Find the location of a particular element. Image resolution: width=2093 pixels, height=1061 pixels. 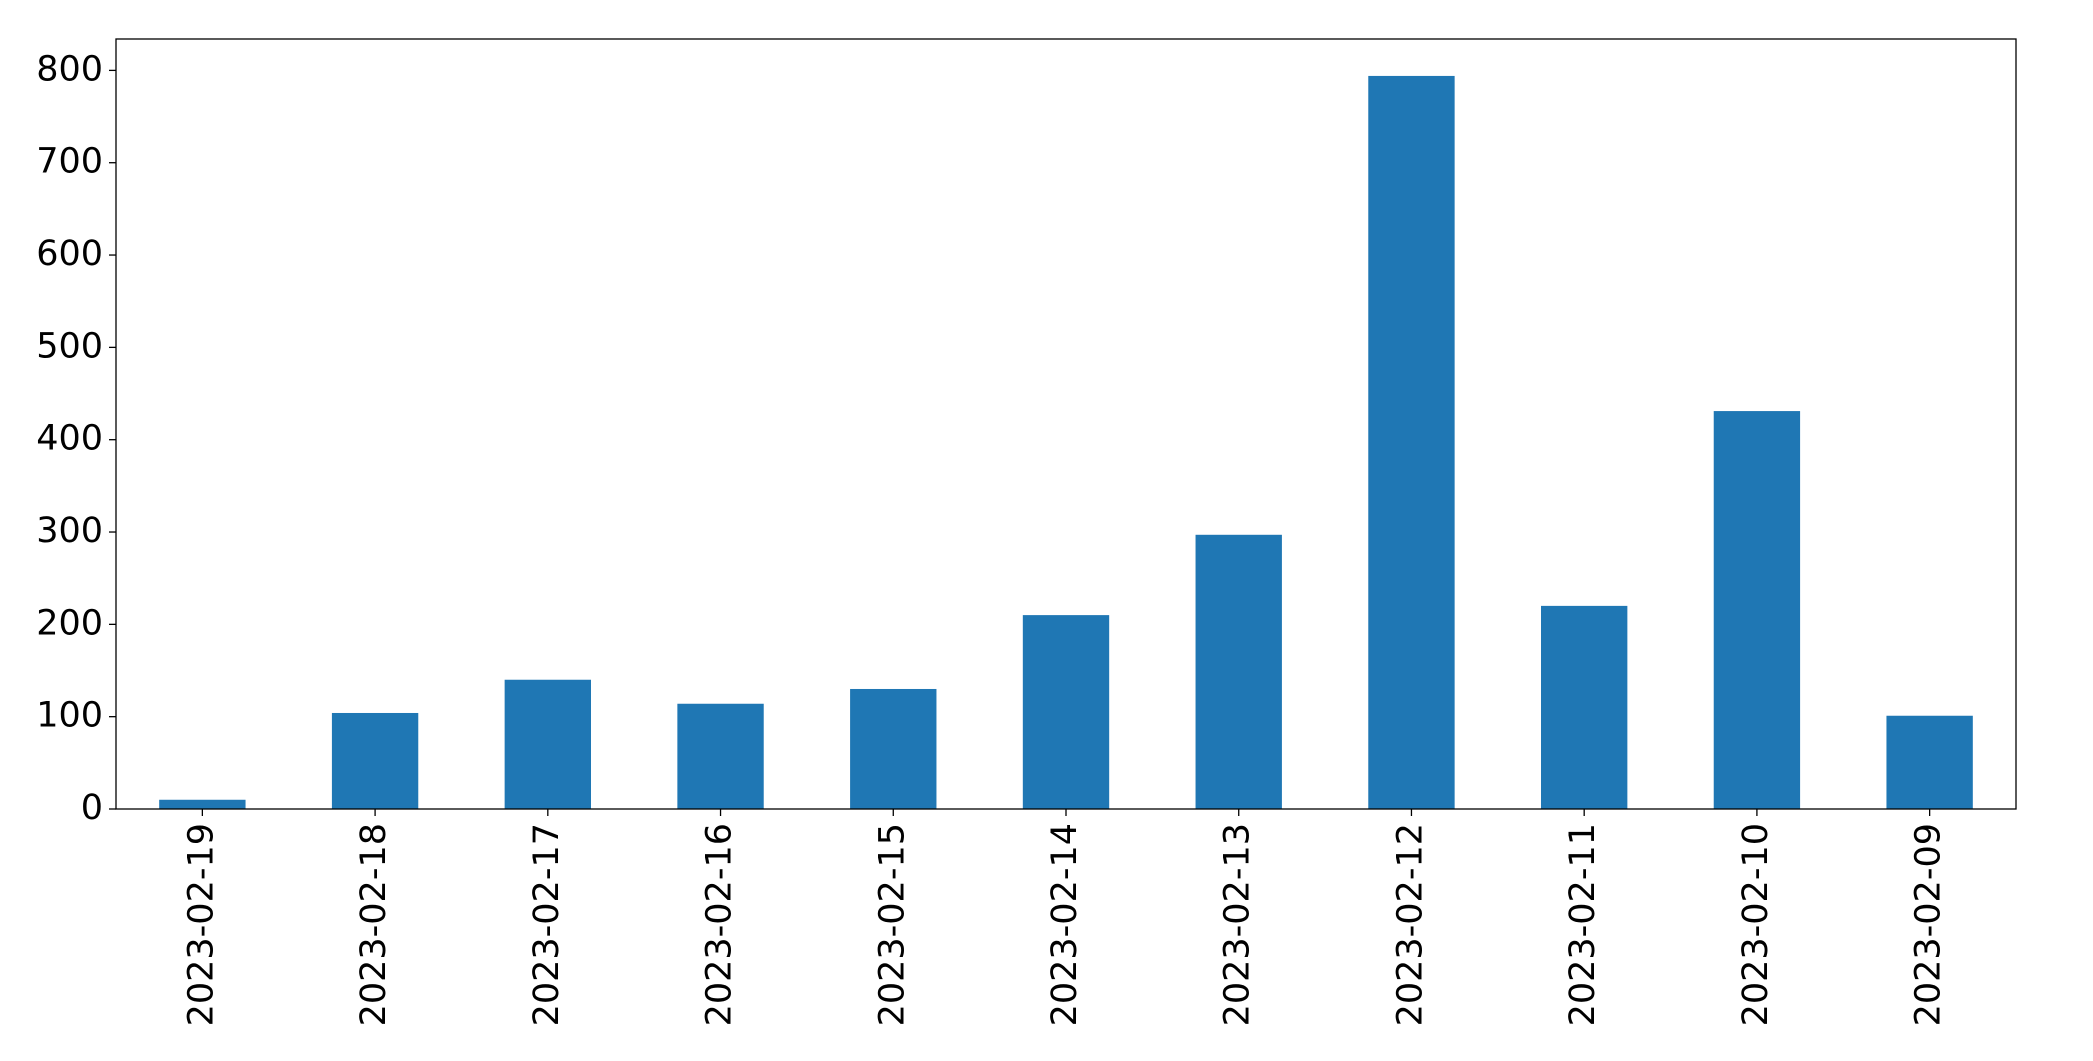

x-tick-label: 2023-02-14 is located at coordinates (1065, 924).